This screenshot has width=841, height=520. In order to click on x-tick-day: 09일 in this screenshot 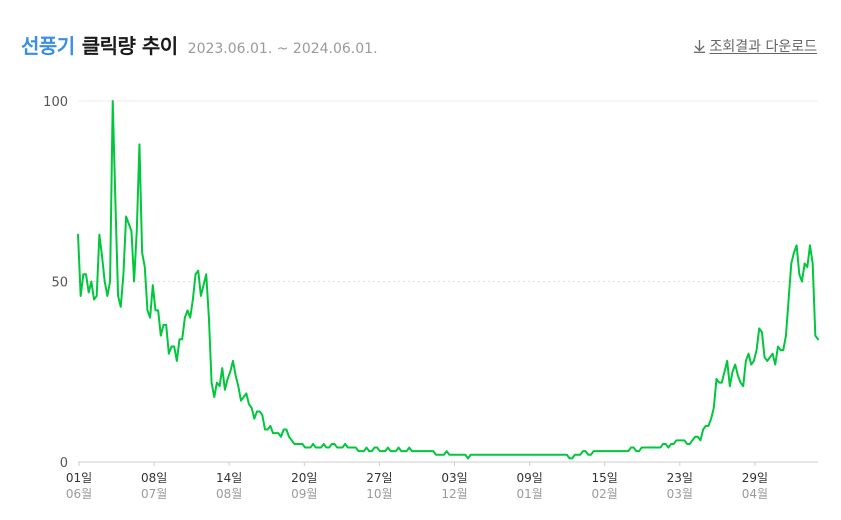, I will do `click(529, 478)`.